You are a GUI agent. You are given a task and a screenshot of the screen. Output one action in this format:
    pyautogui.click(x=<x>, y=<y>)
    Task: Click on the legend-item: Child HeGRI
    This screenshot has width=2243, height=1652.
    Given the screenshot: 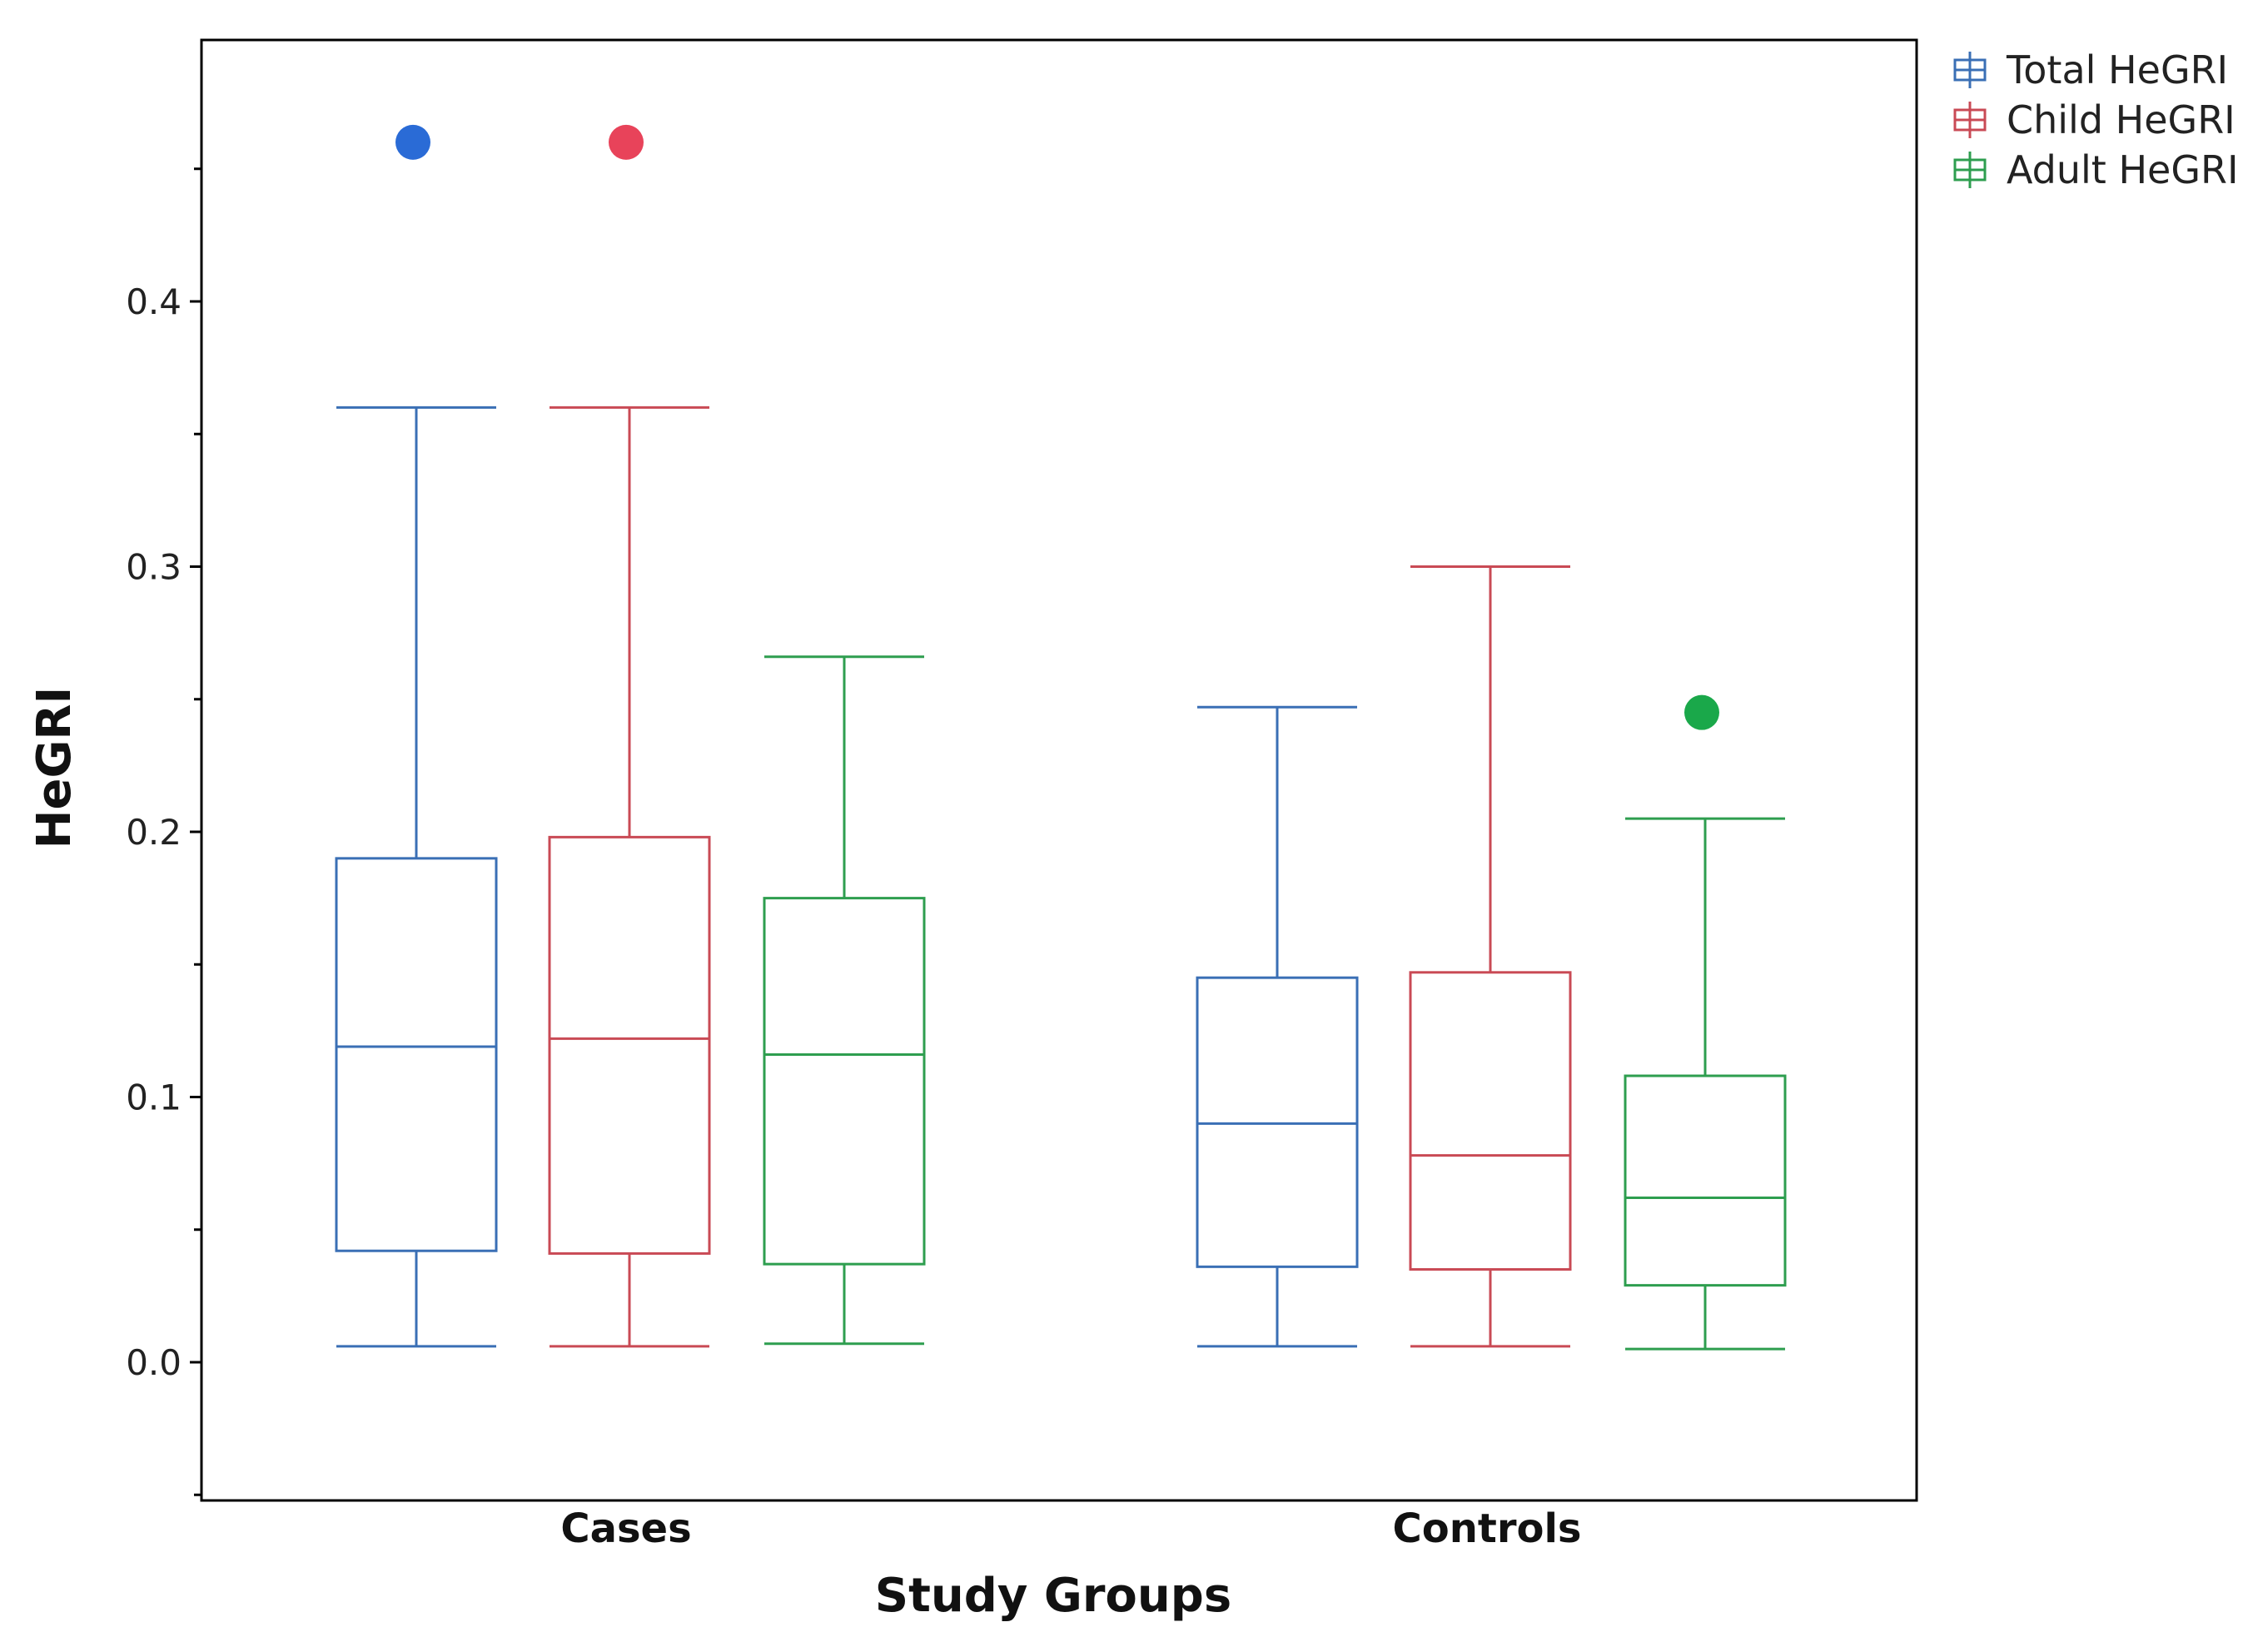 What is the action you would take?
    pyautogui.click(x=2094, y=119)
    